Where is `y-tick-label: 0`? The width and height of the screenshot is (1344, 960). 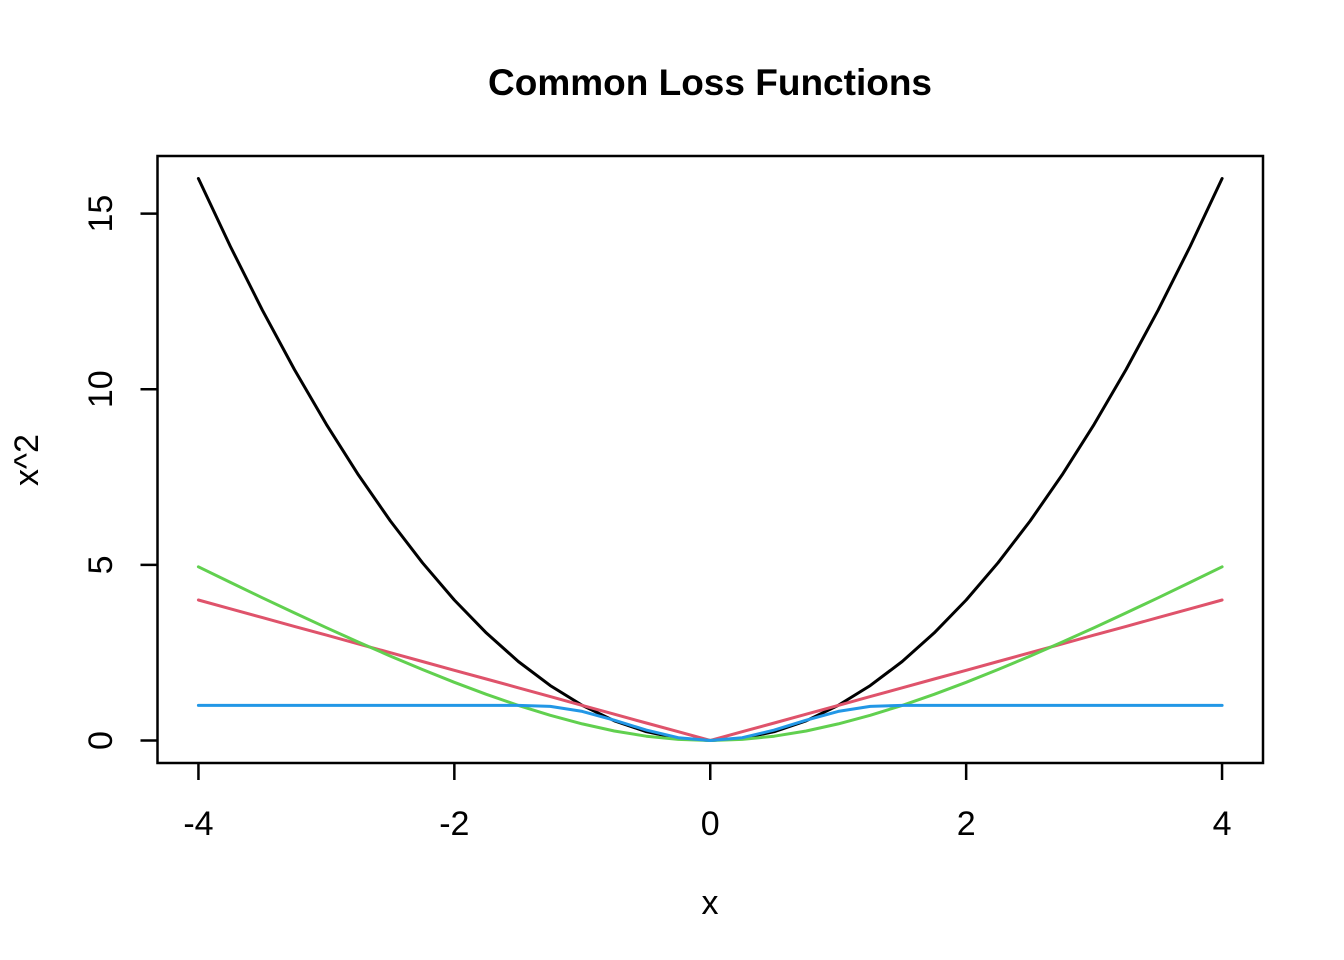
y-tick-label: 0 is located at coordinates (101, 740).